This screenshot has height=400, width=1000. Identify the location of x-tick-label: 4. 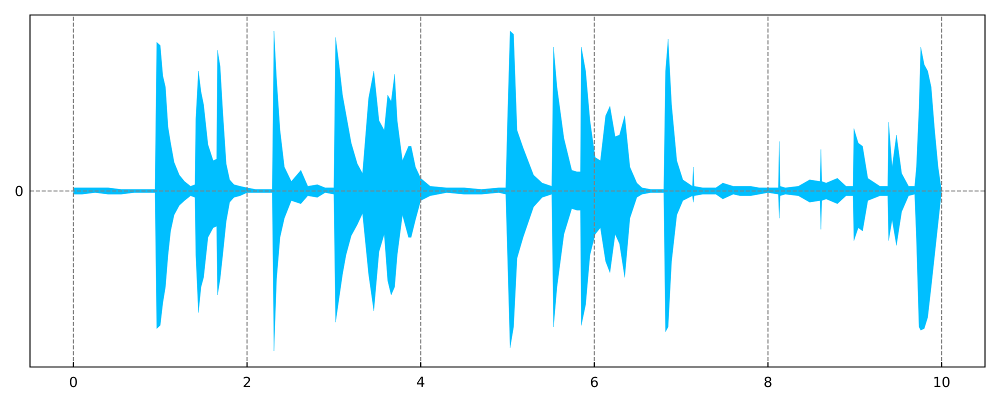
(420, 381).